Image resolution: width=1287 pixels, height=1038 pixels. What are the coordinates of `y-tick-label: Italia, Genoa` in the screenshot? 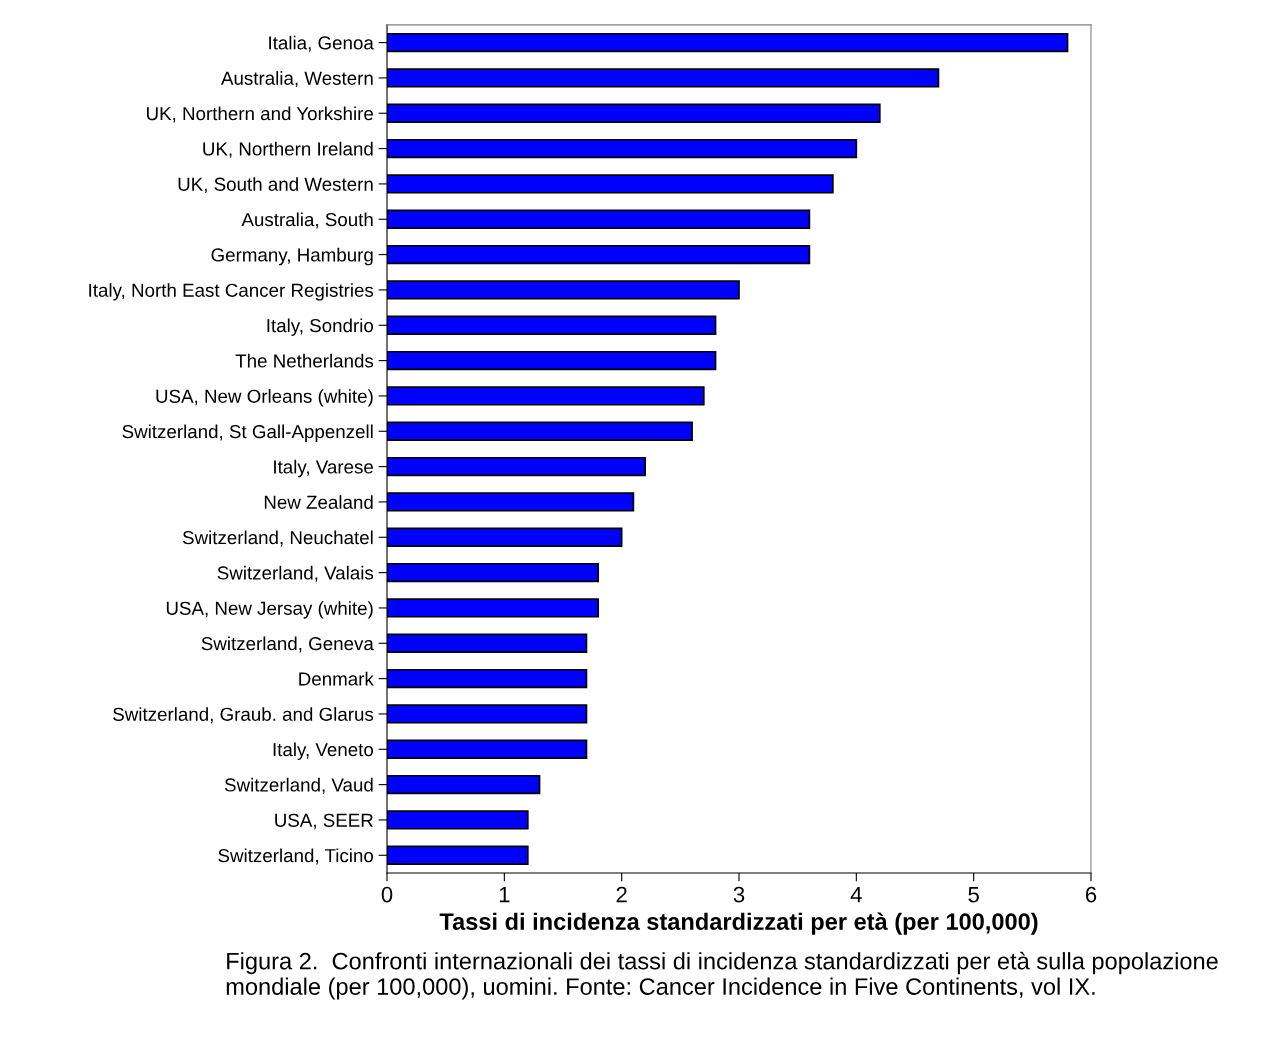 It's located at (321, 43).